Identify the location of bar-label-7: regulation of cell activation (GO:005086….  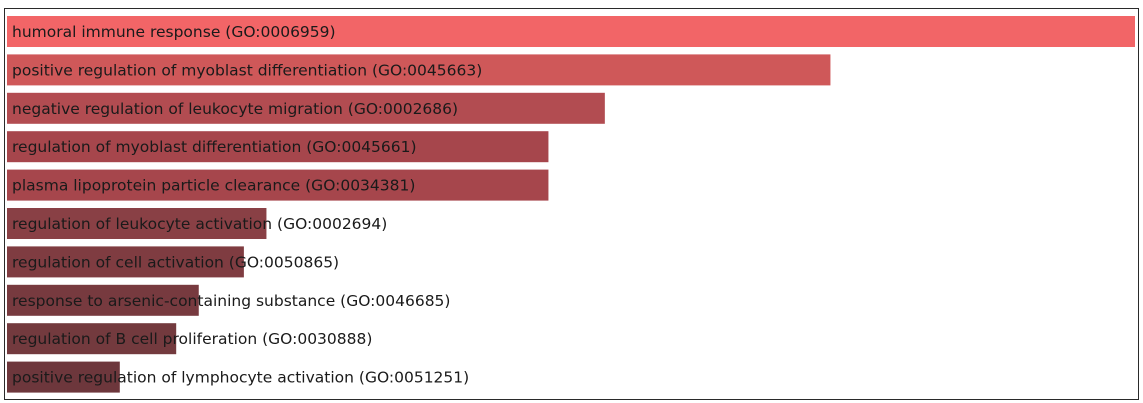
(175, 262).